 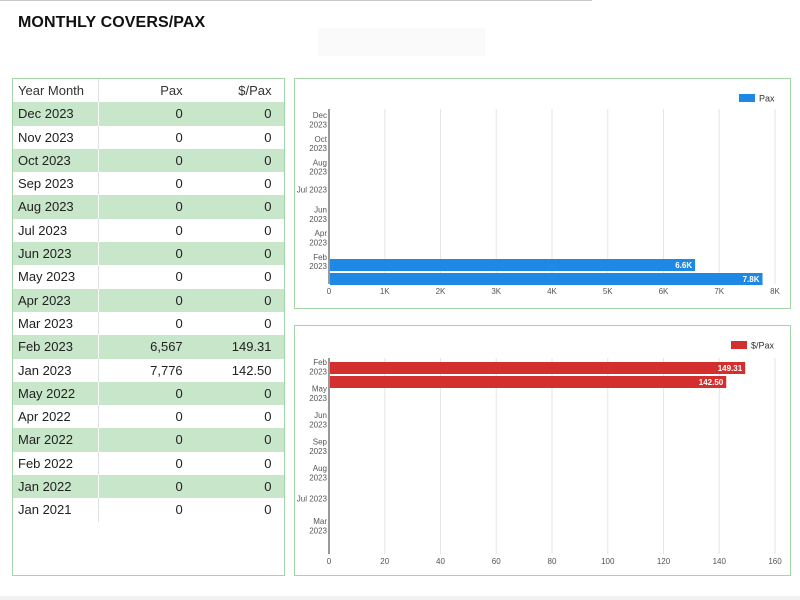 I want to click on cell-year-month: Apr 2022, so click(x=56, y=417).